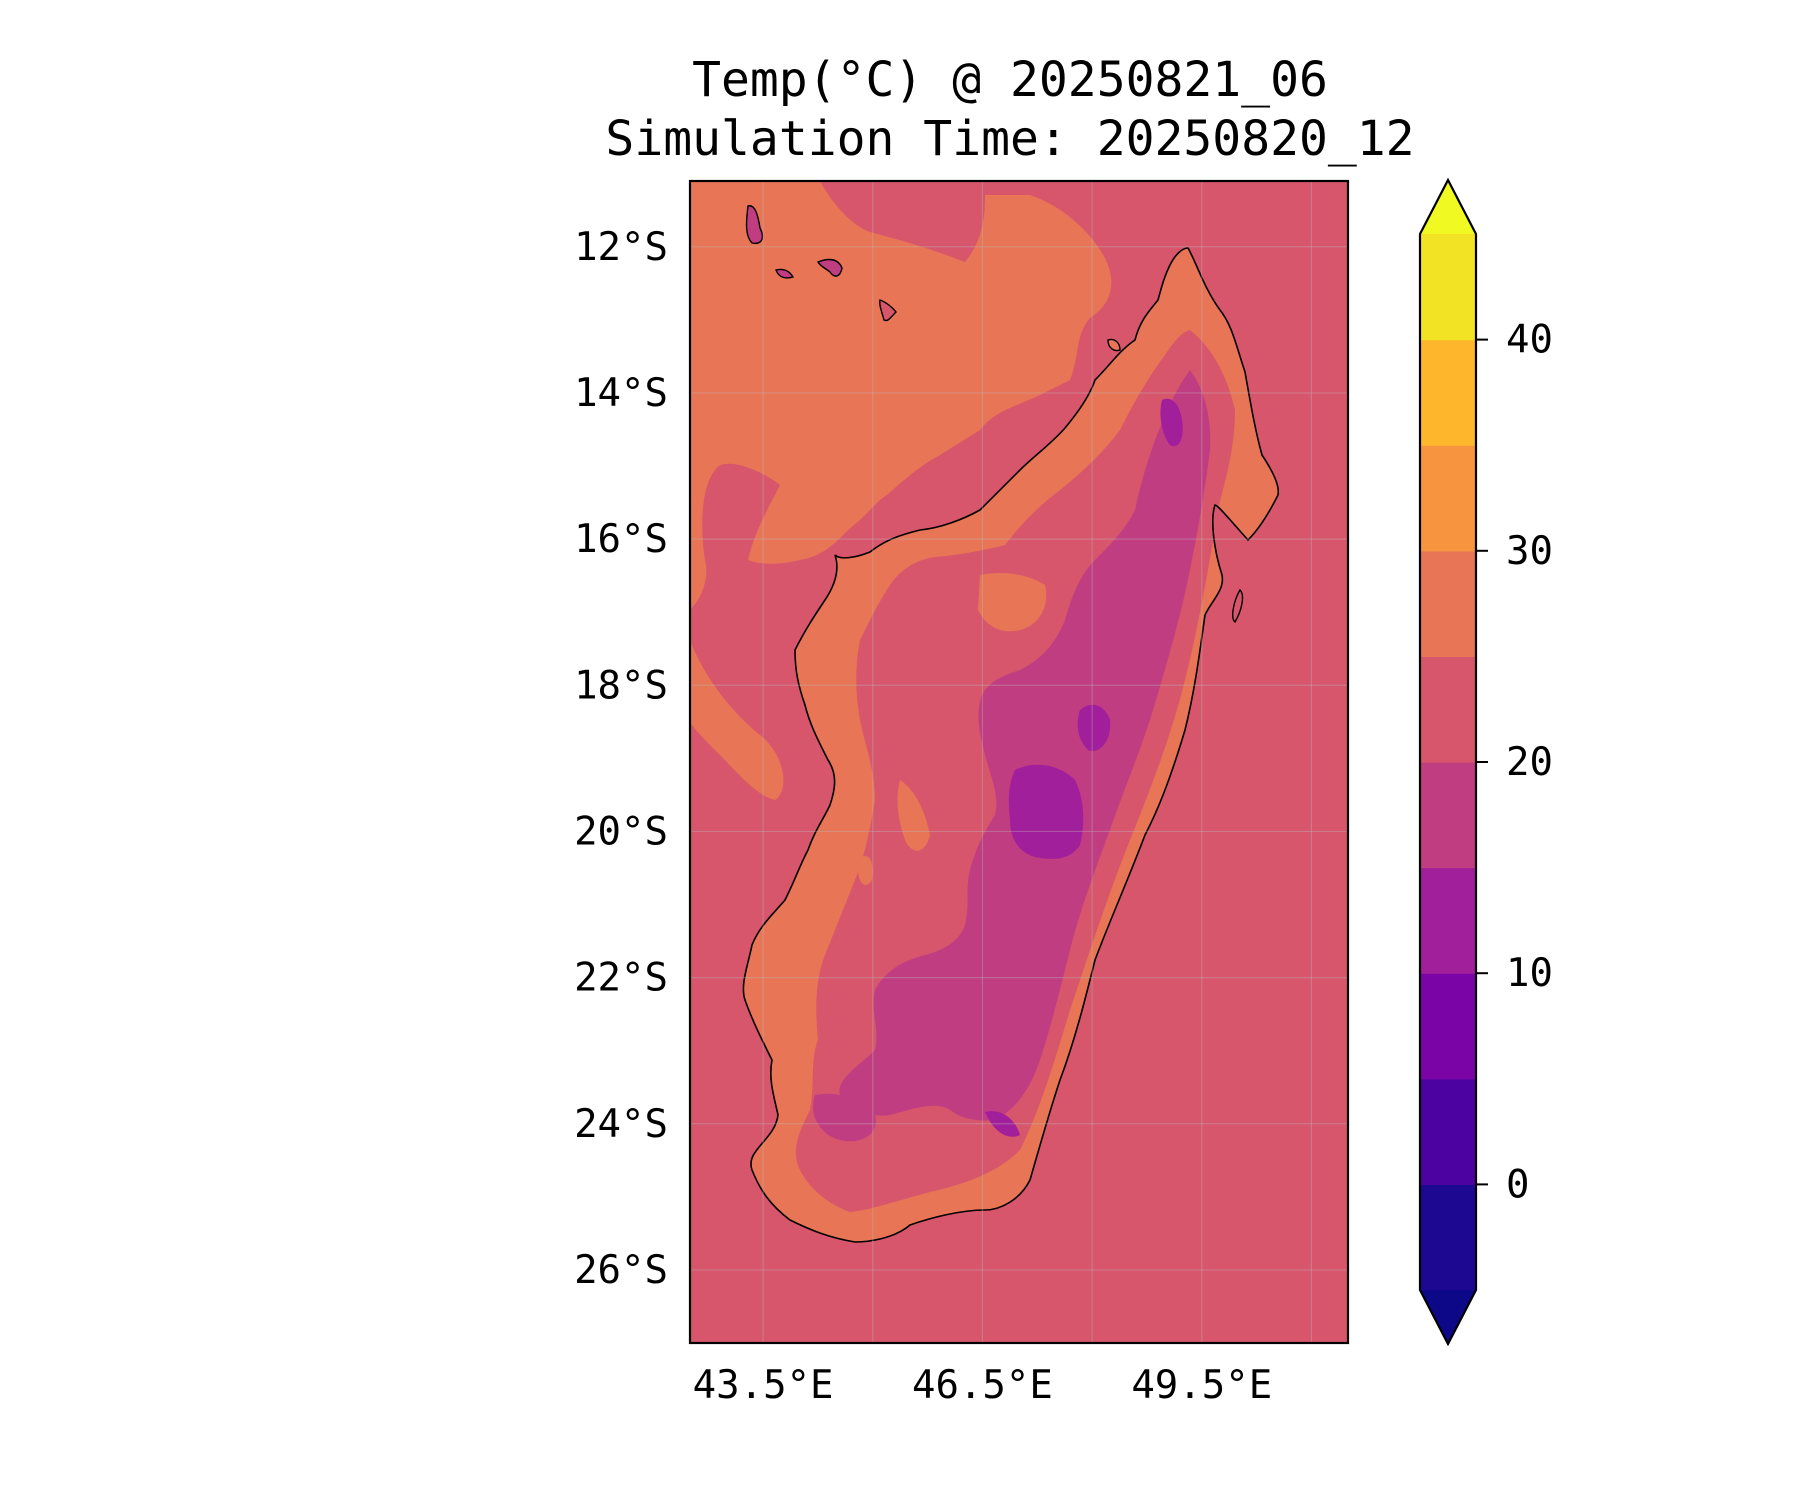  I want to click on island-moheli, so click(785, 273).